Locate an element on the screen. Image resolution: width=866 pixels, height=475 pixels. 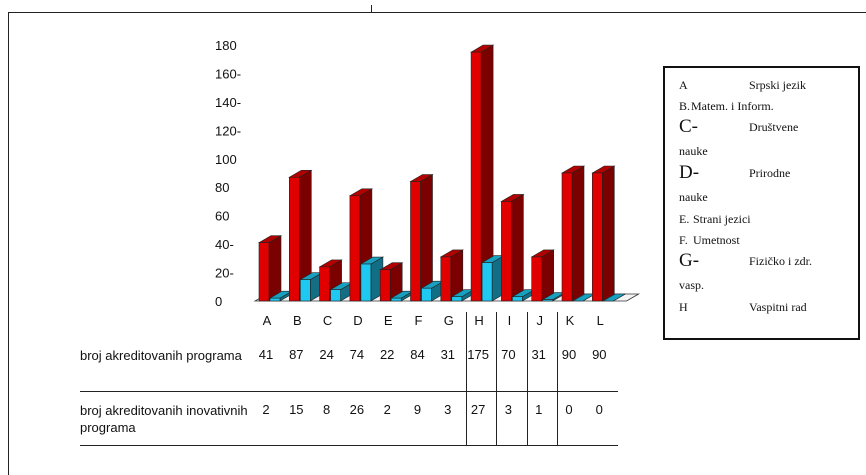
legend-item: D- Prirodne nauke is located at coordinates (765, 186).